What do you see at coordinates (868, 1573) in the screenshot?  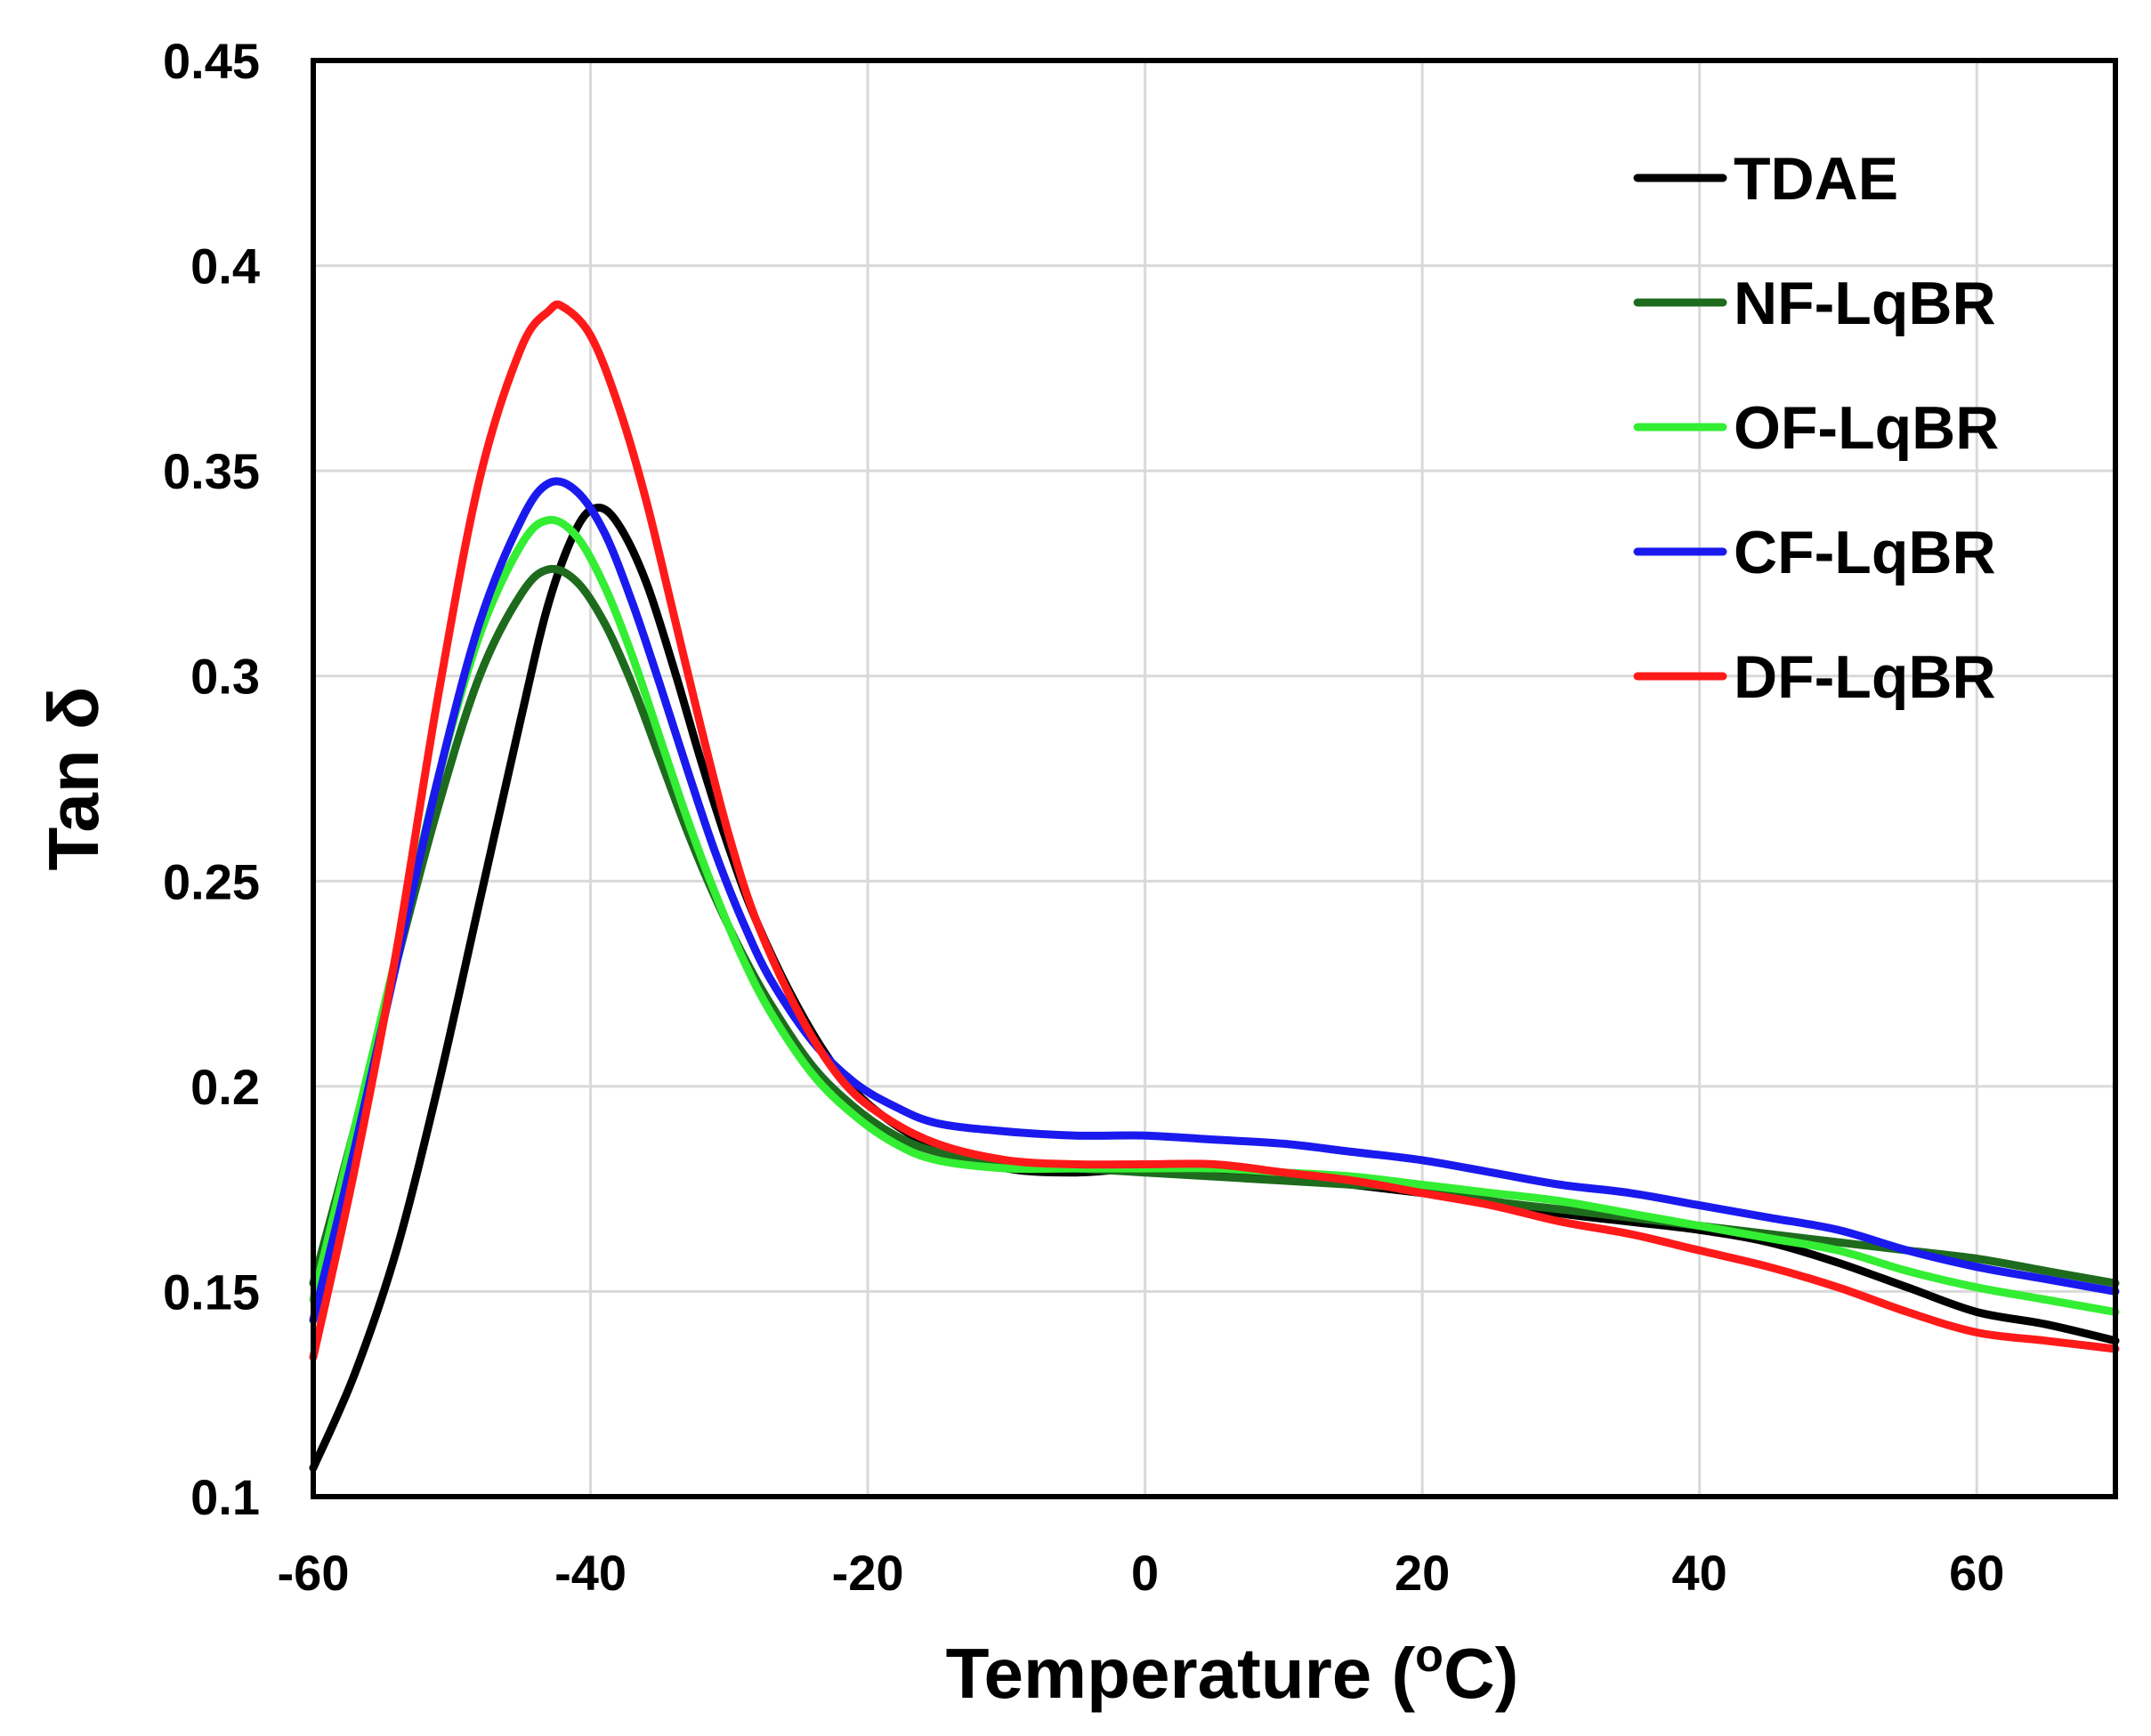 I see `x-tick-label: -20` at bounding box center [868, 1573].